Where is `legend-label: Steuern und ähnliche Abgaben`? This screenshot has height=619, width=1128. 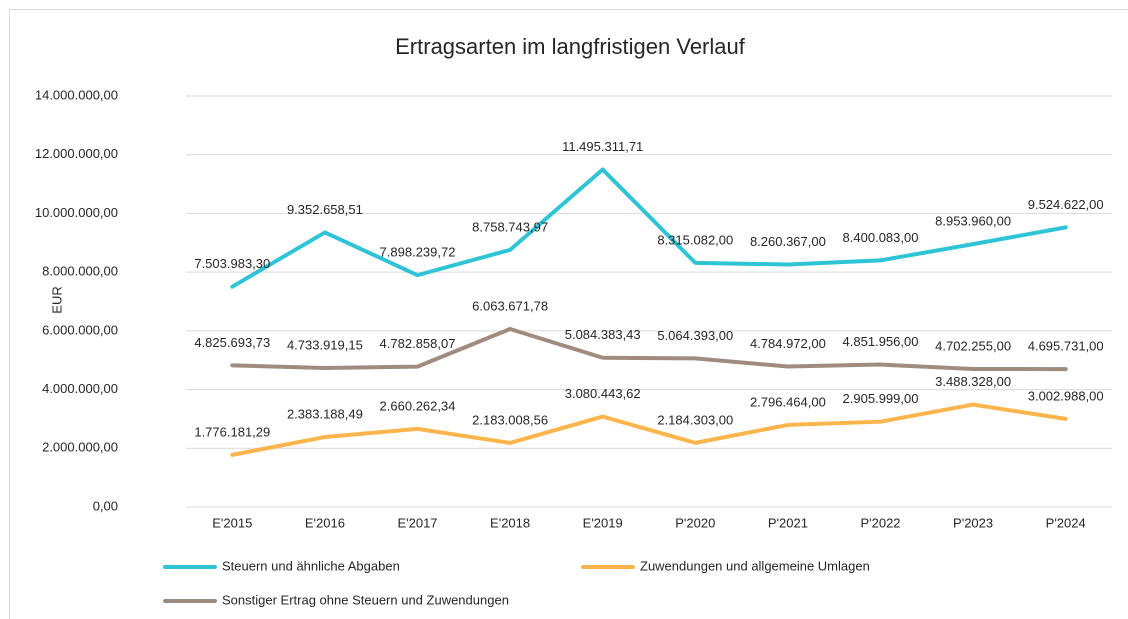 legend-label: Steuern und ähnliche Abgaben is located at coordinates (311, 565).